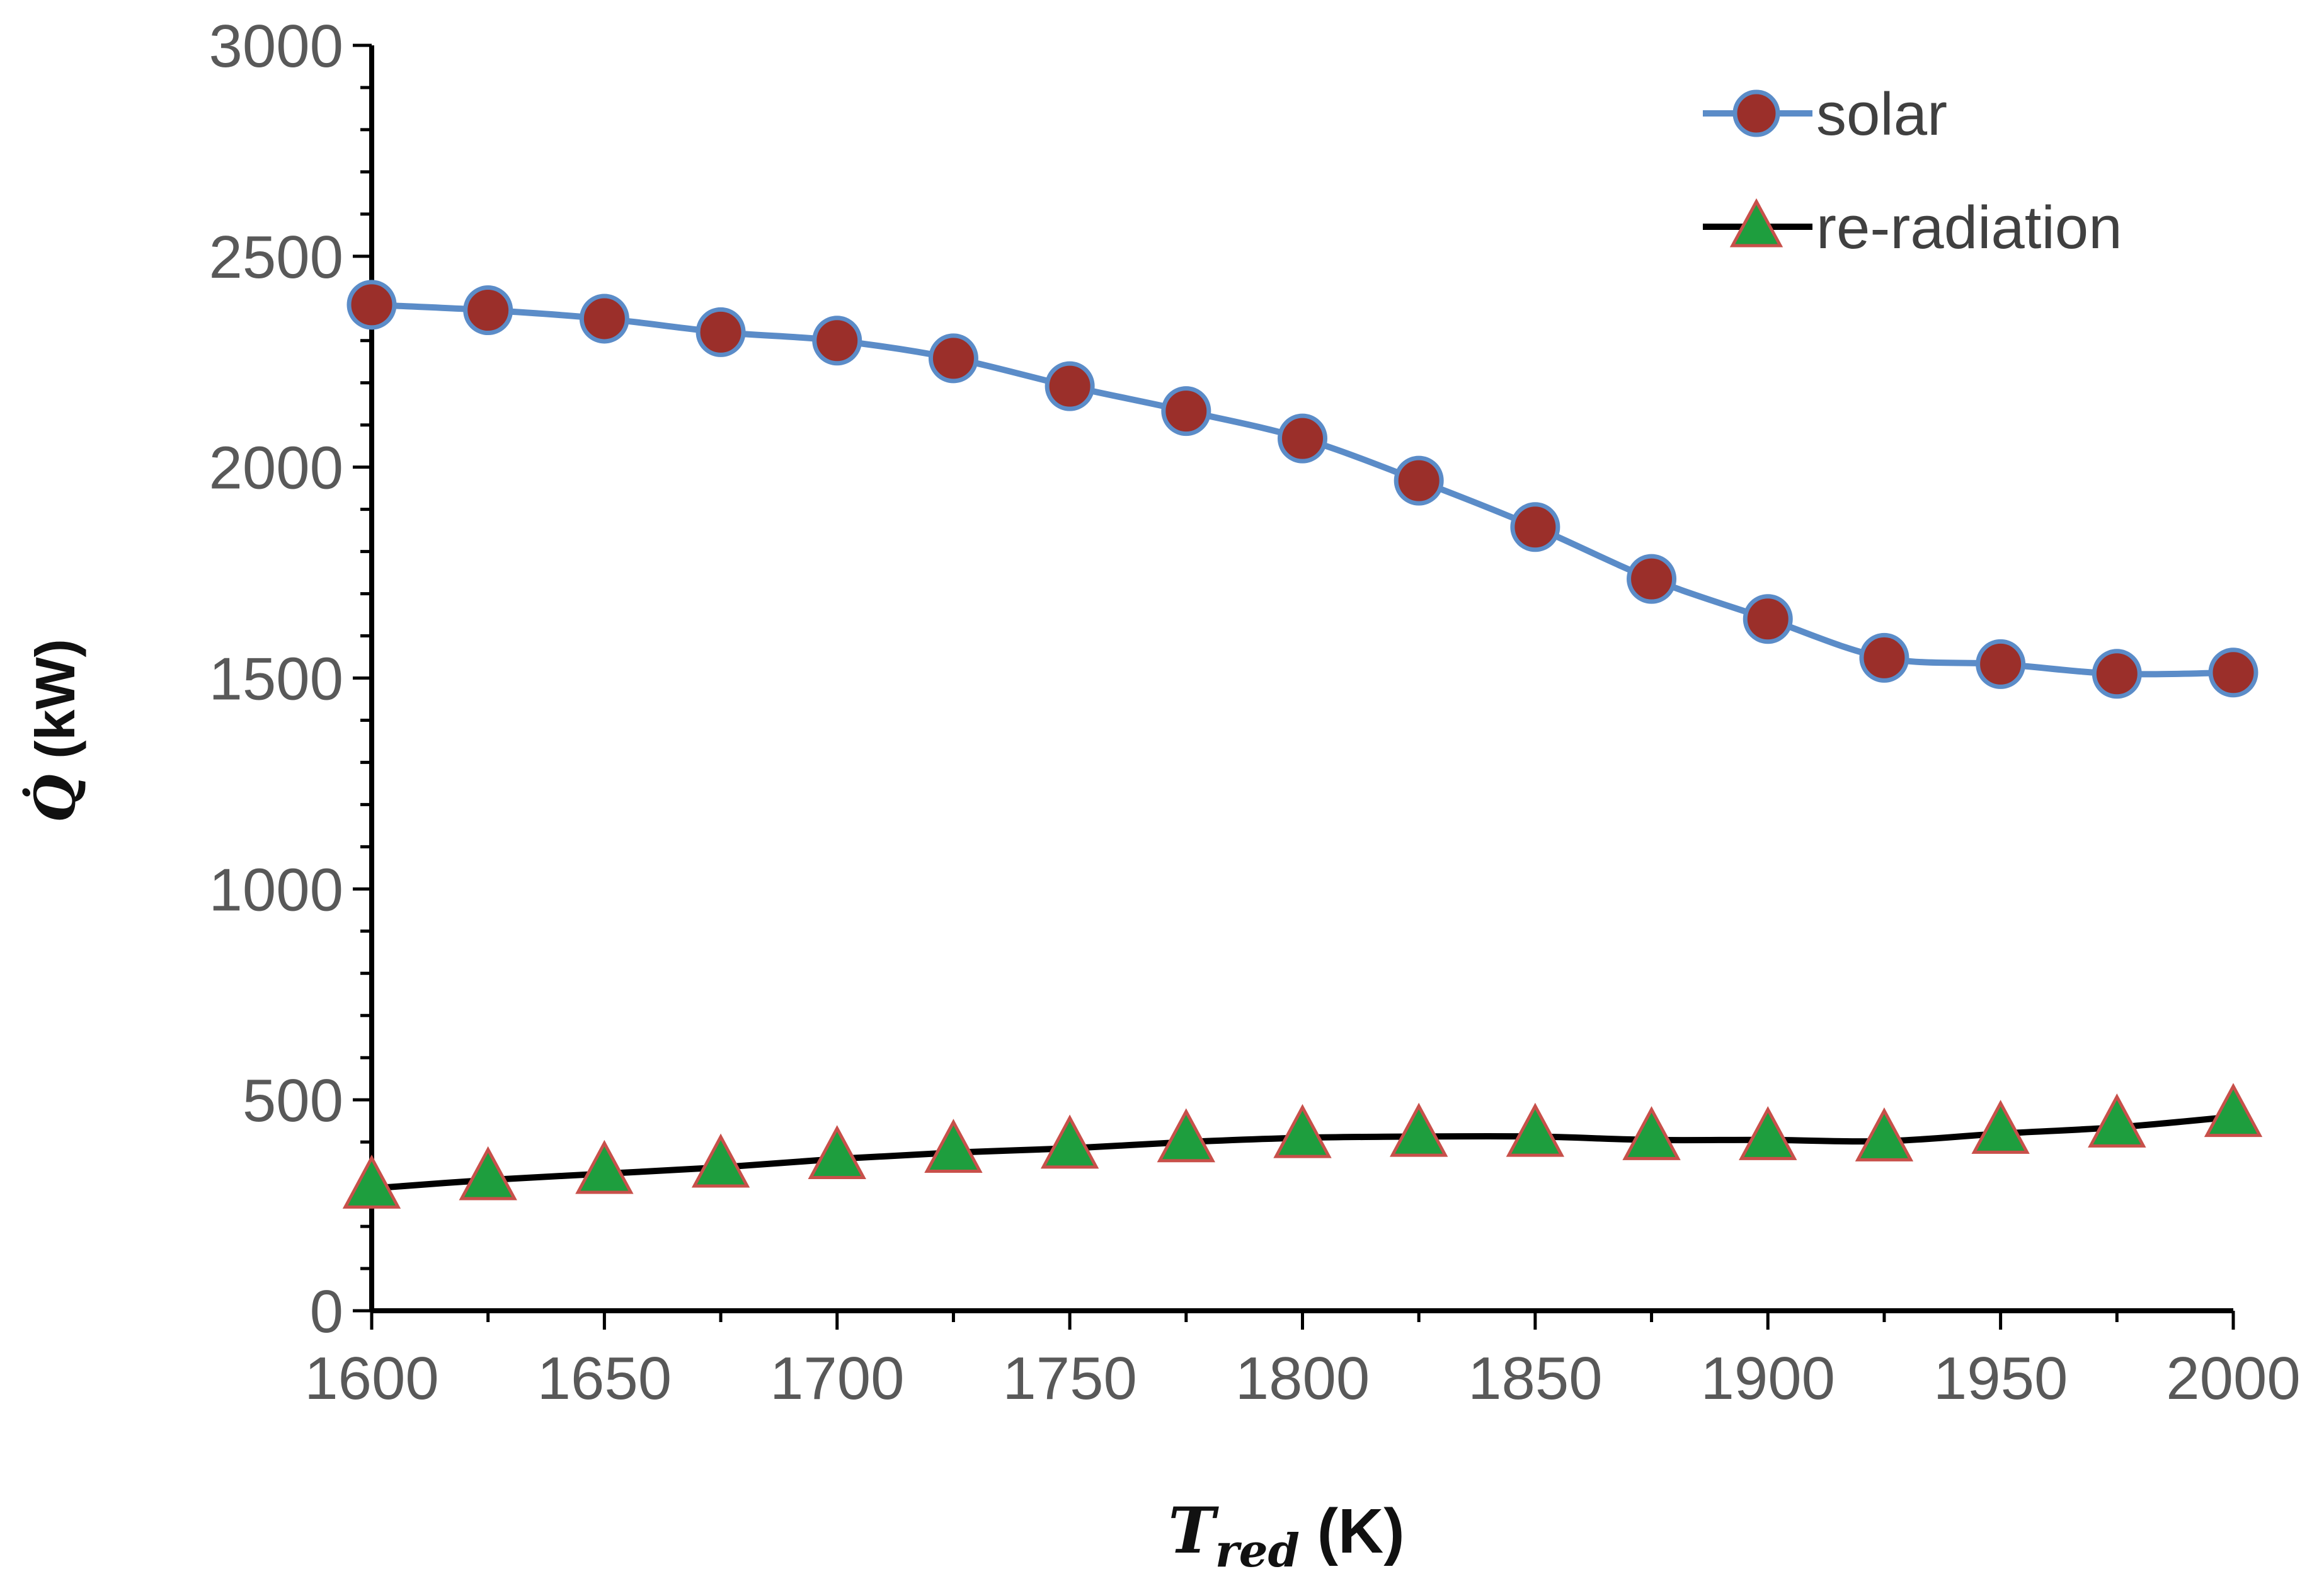  Describe the element at coordinates (604, 1378) in the screenshot. I see `x-tick-label: 1650` at that location.